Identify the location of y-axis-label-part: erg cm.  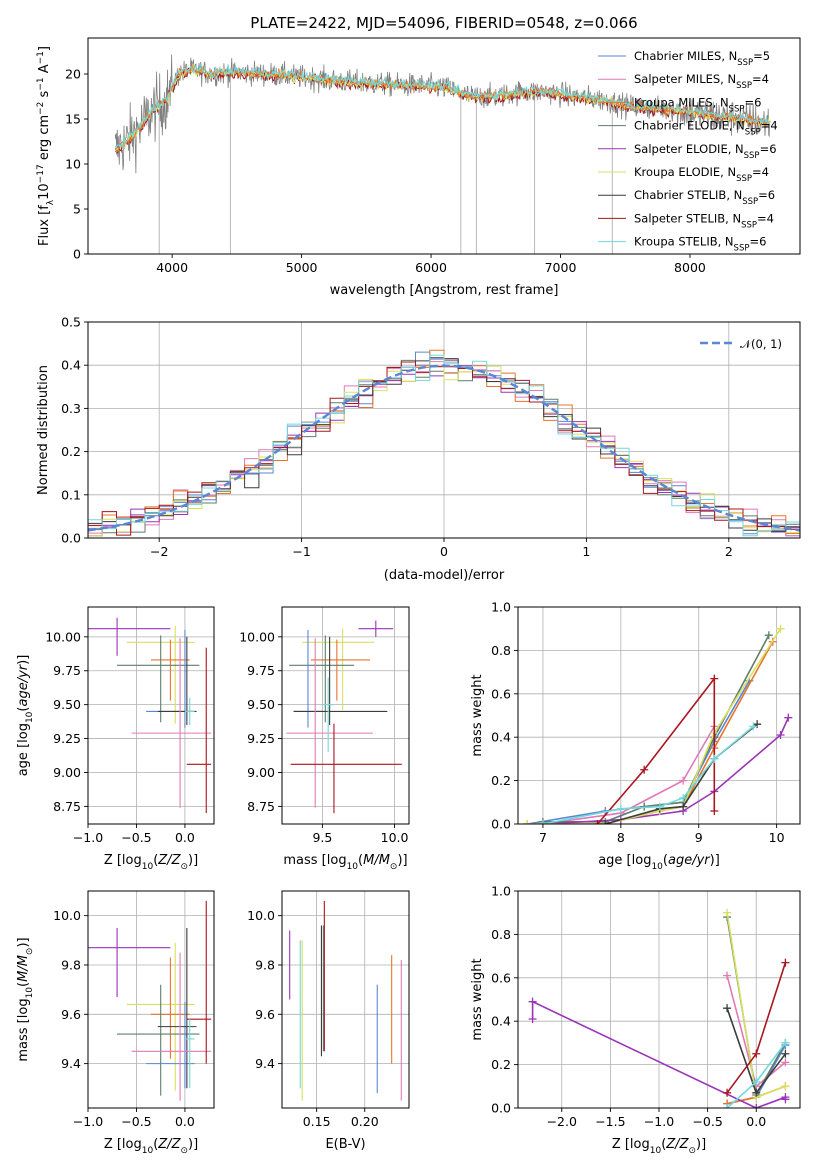
(44, 139).